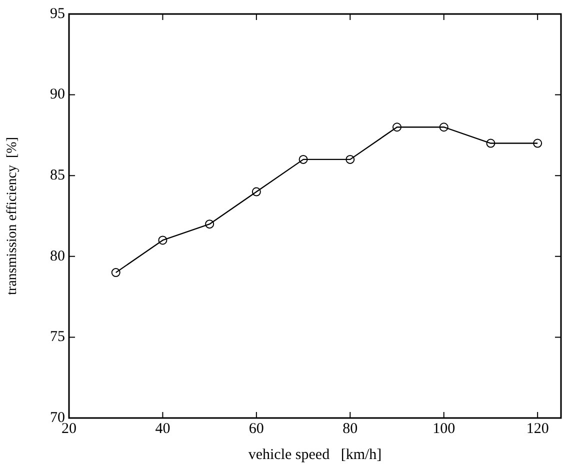  What do you see at coordinates (57, 176) in the screenshot?
I see `y-tick-label: 85` at bounding box center [57, 176].